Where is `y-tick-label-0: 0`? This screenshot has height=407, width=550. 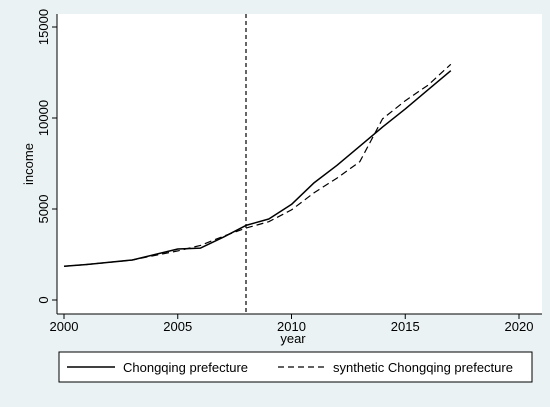
y-tick-label-0: 0 is located at coordinates (43, 299).